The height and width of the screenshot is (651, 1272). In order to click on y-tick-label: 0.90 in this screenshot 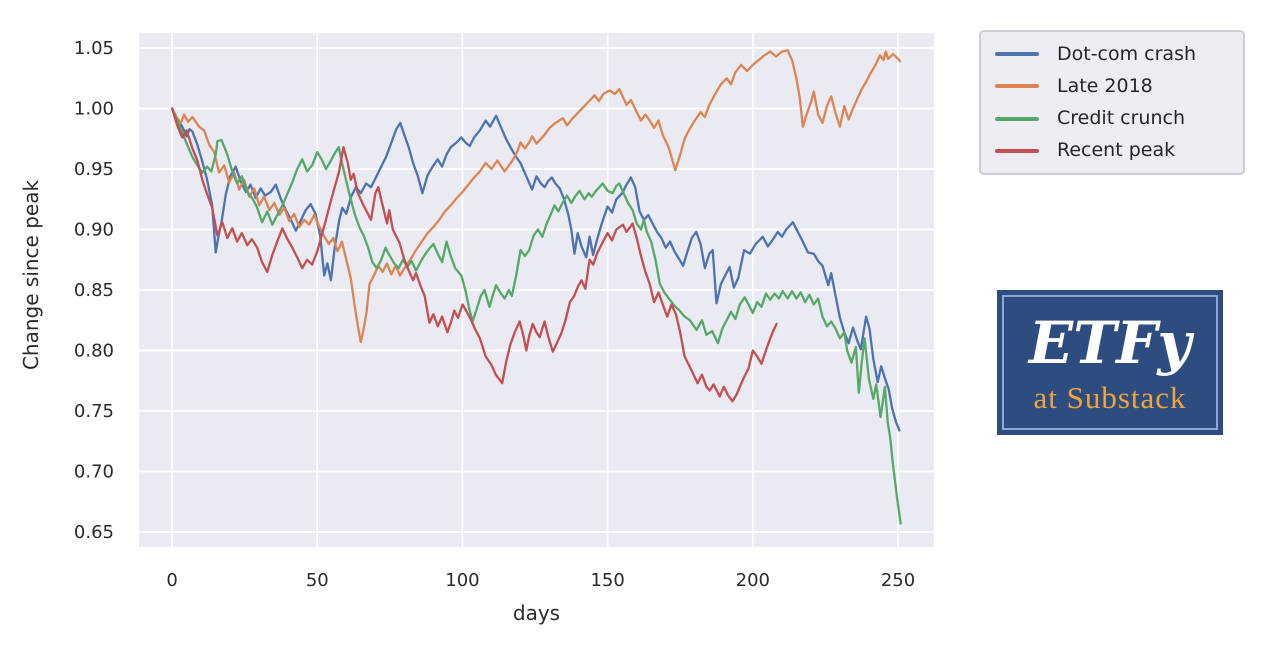, I will do `click(94, 230)`.